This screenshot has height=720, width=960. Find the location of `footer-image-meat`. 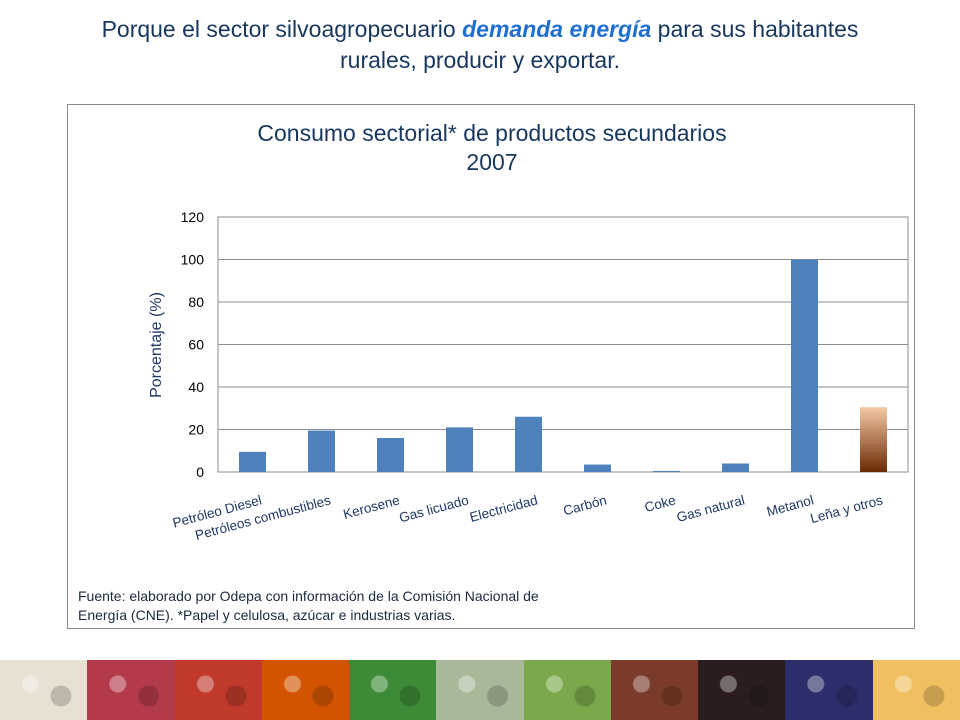

footer-image-meat is located at coordinates (654, 690).